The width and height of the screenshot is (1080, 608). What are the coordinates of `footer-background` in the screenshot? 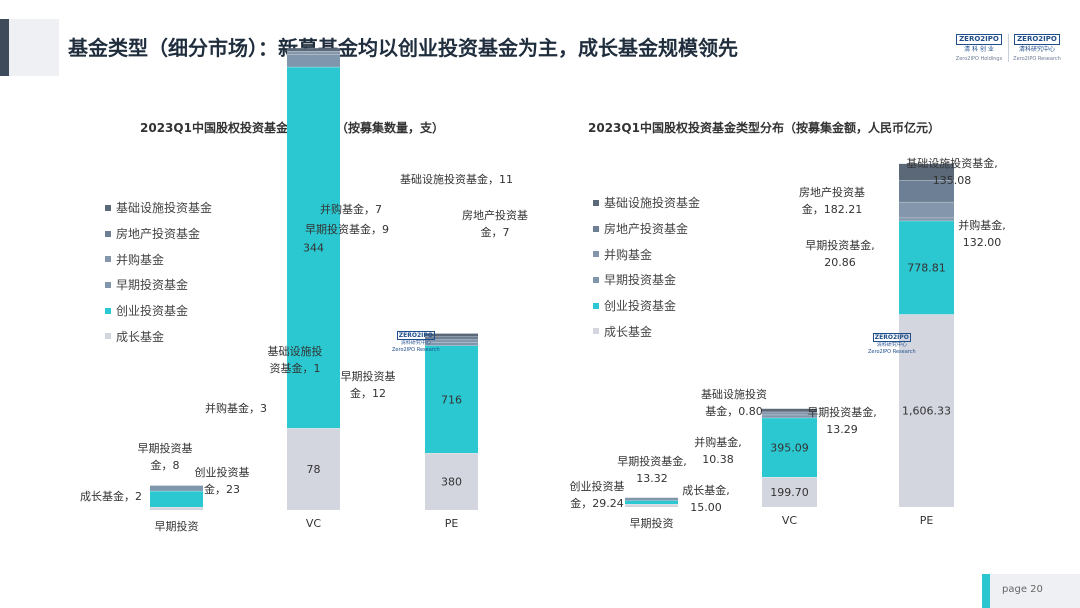 It's located at (1035, 591).